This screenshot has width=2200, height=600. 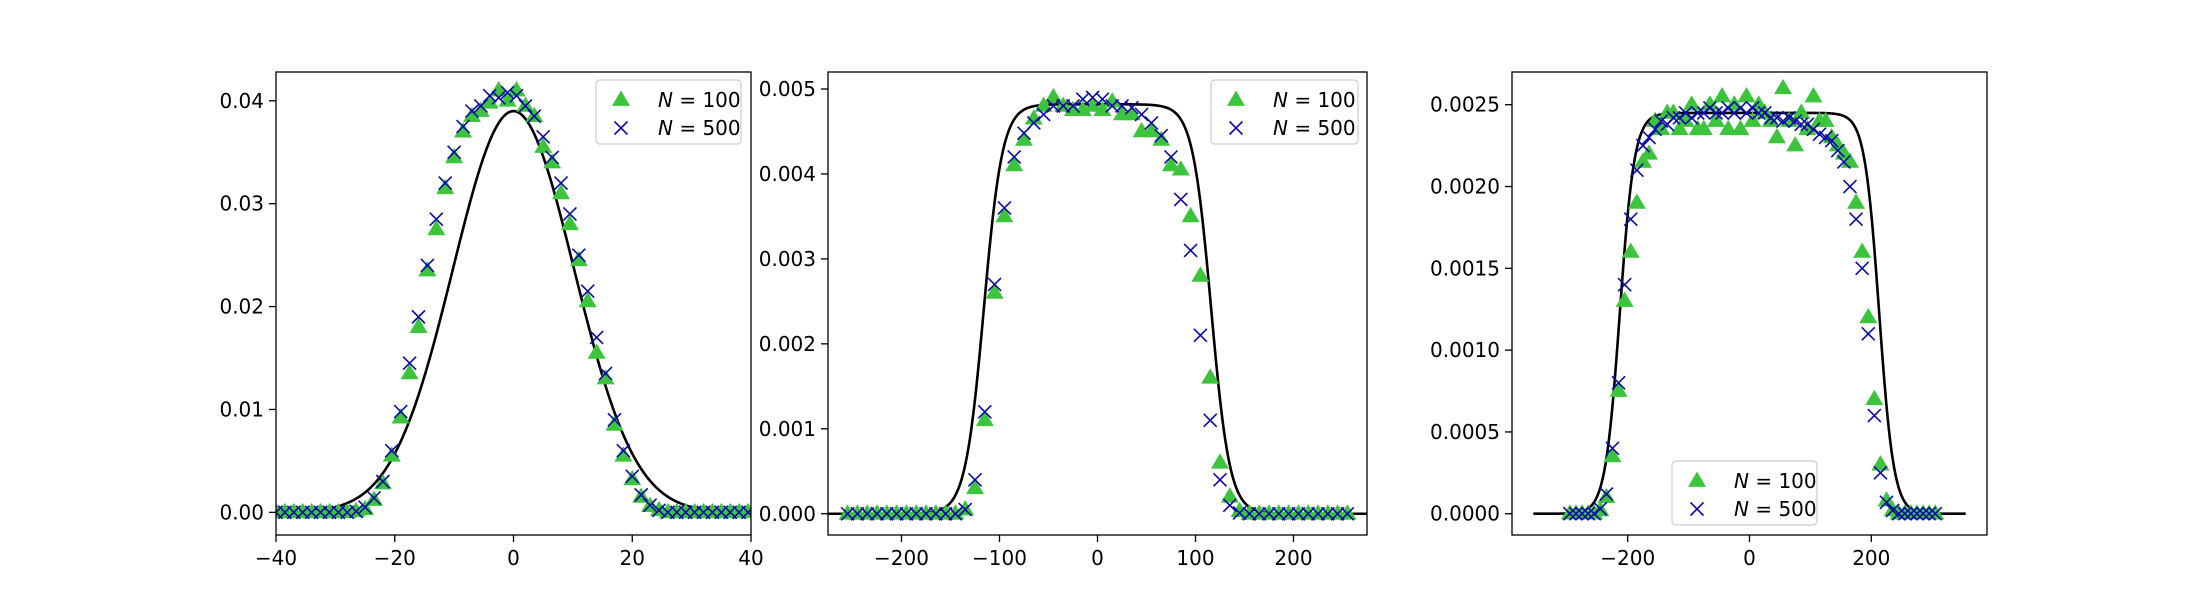 I want to click on y-tick-label: 0.005, so click(x=787, y=89).